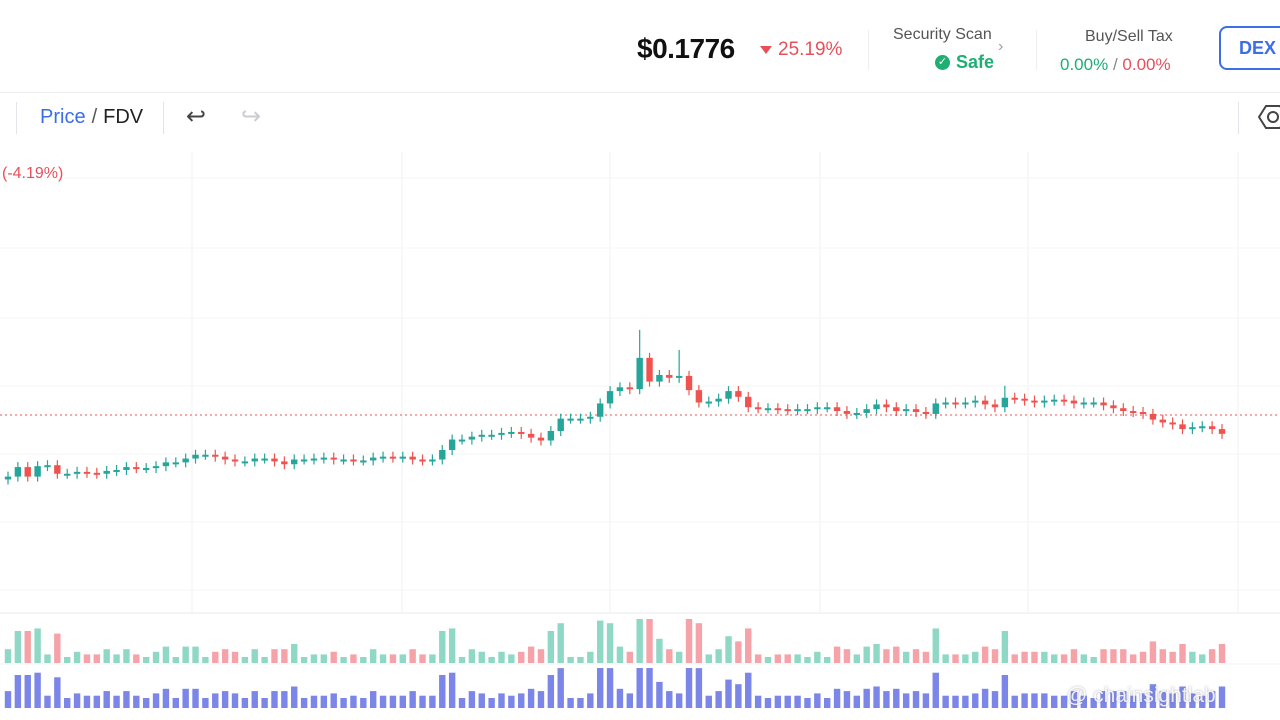 The height and width of the screenshot is (720, 1280). I want to click on settings-icon, so click(1269, 117).